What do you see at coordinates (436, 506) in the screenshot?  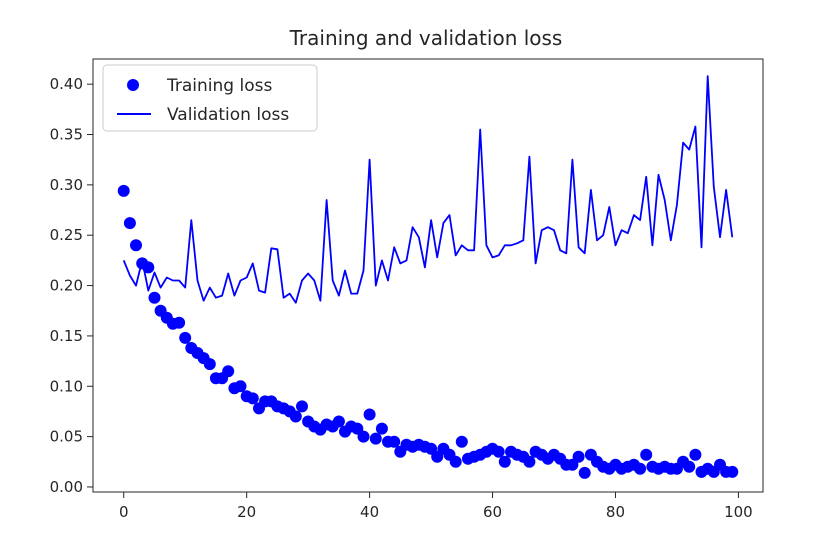 I see `x-axis: 0 20 40 60 80 100` at bounding box center [436, 506].